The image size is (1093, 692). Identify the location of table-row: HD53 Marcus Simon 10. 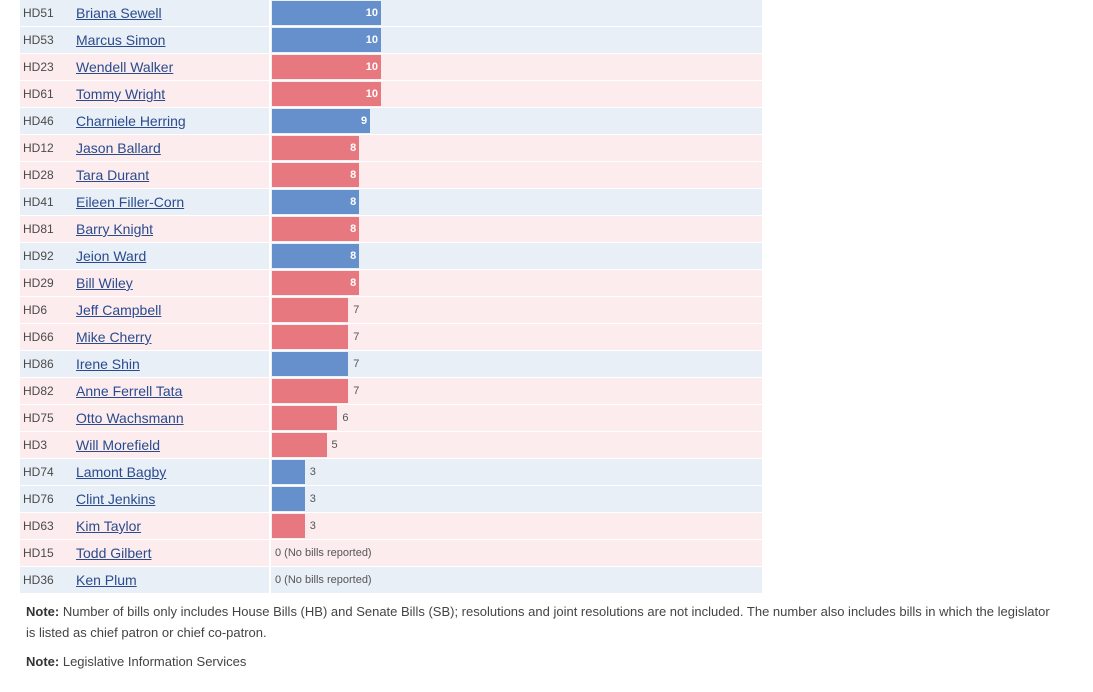
(391, 40).